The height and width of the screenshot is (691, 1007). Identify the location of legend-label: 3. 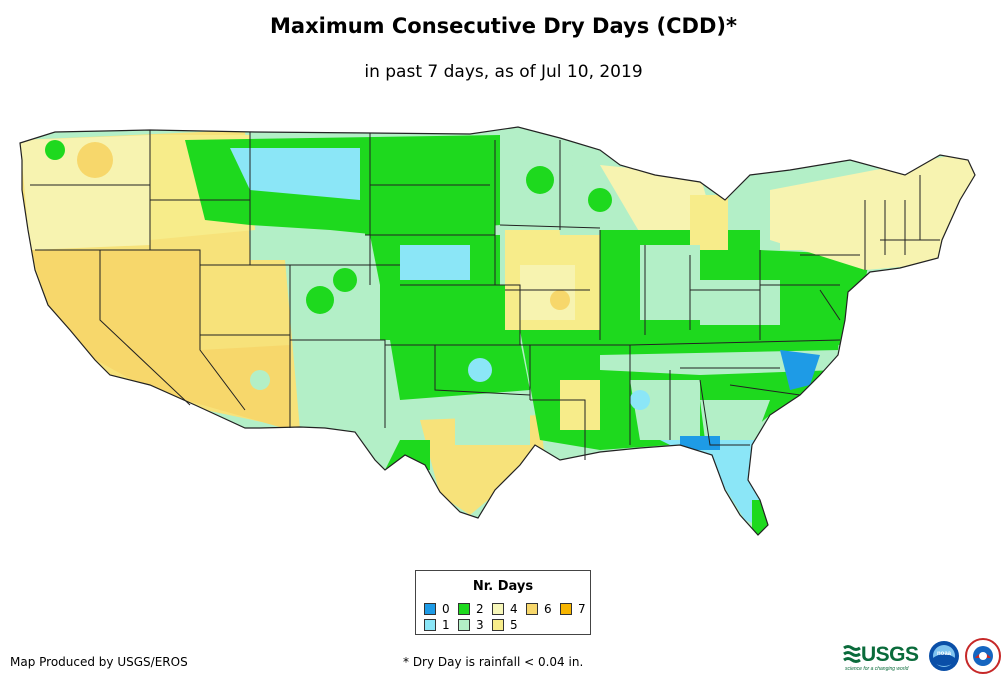
(480, 625).